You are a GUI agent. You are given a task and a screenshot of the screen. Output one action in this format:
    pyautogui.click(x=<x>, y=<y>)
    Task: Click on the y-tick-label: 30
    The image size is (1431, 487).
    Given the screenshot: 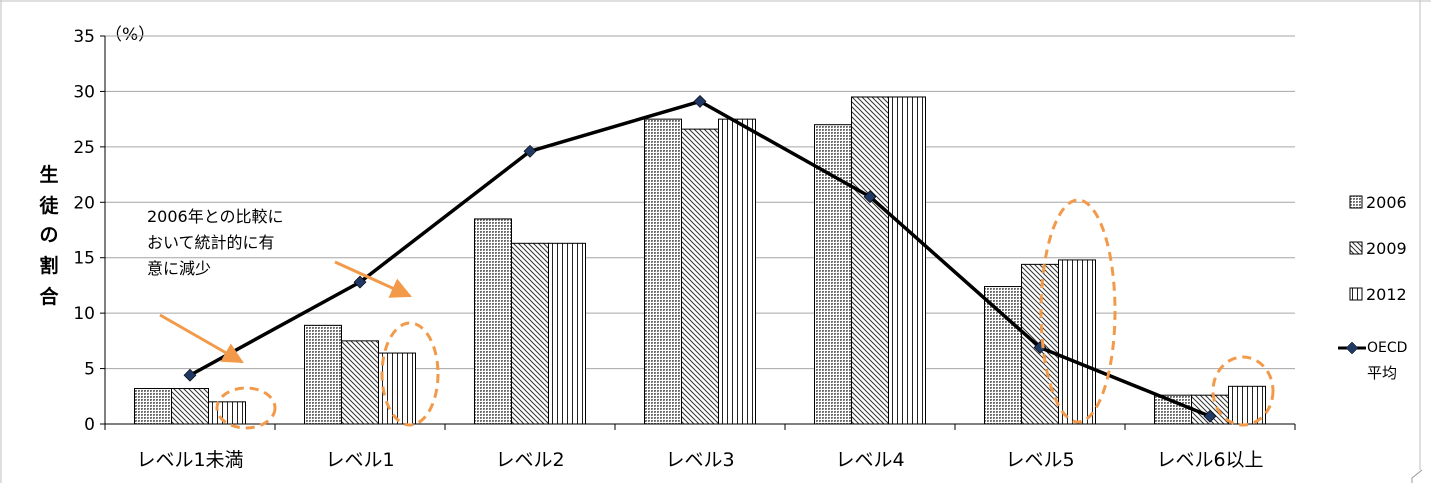 What is the action you would take?
    pyautogui.click(x=84, y=92)
    